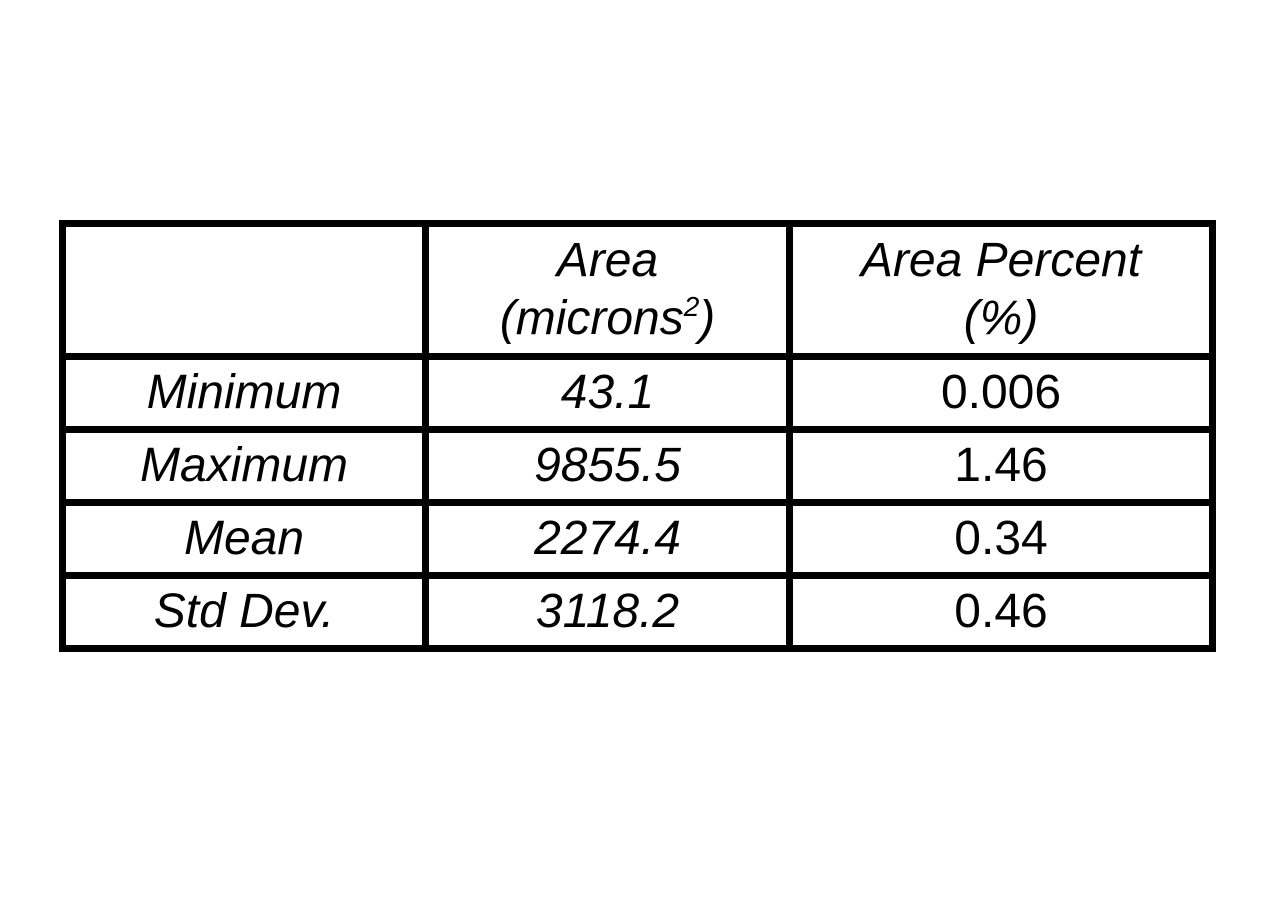  What do you see at coordinates (1001, 466) in the screenshot?
I see `percent-value: 1.46` at bounding box center [1001, 466].